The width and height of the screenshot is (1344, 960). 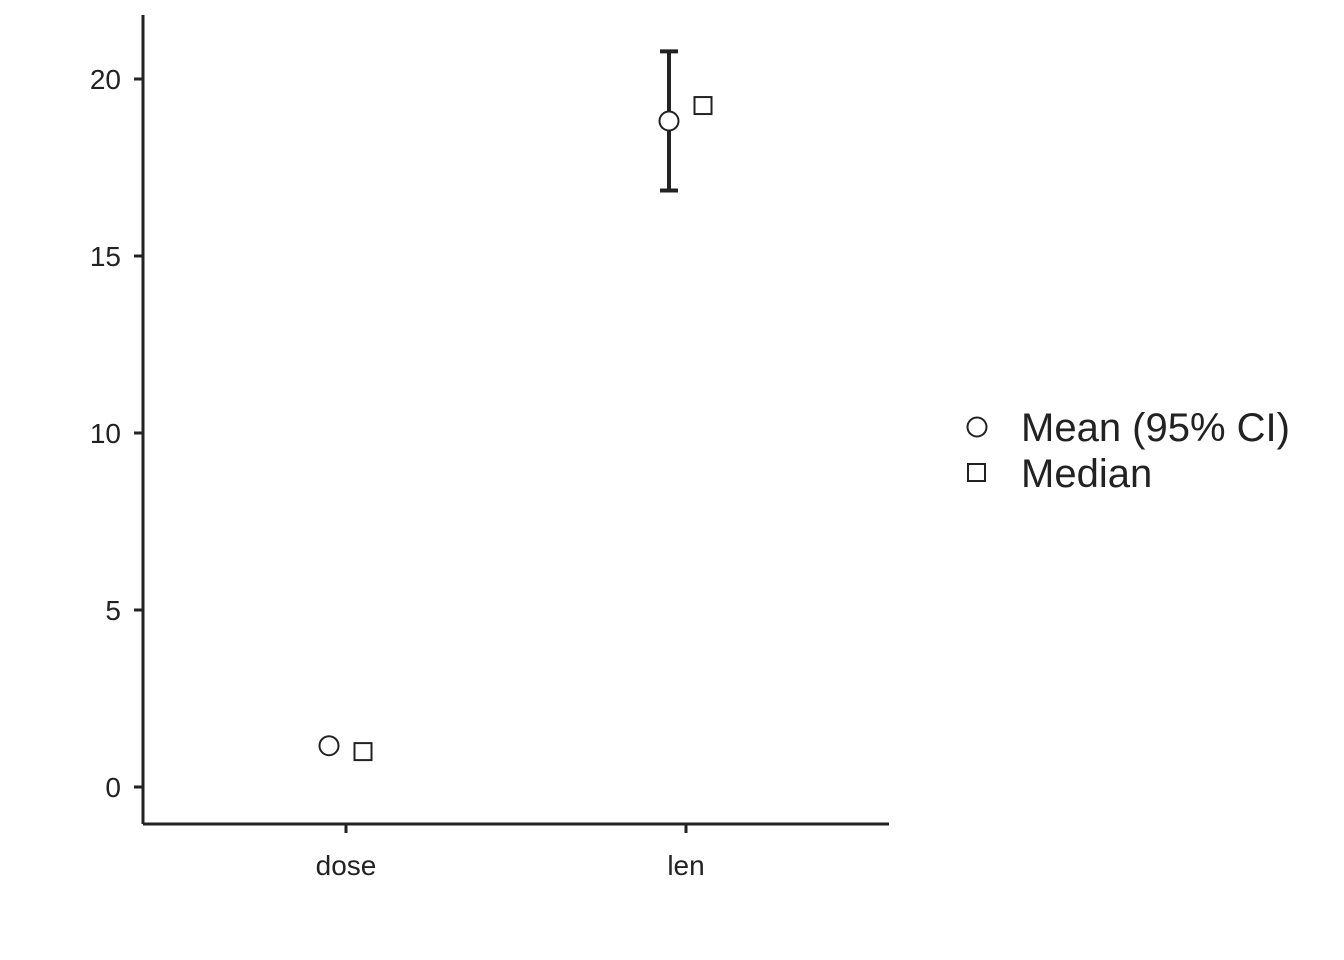 What do you see at coordinates (346, 865) in the screenshot?
I see `x-tick-label: dose` at bounding box center [346, 865].